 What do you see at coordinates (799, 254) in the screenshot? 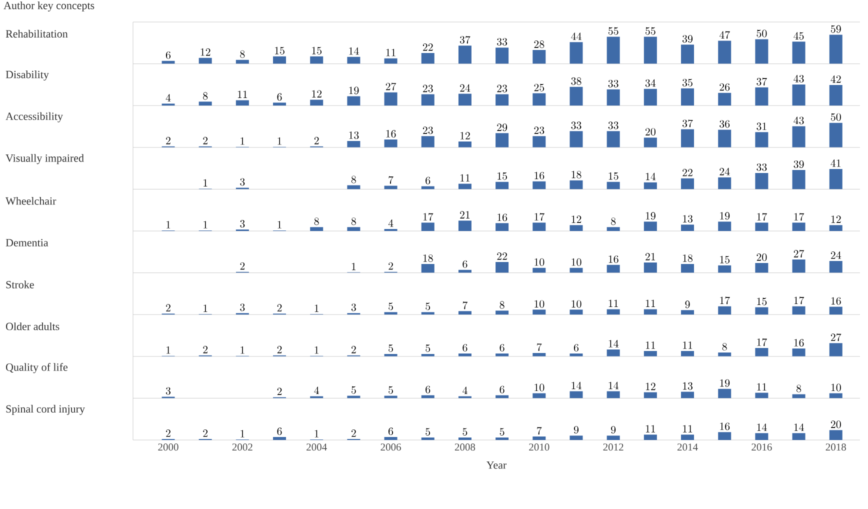
I see `data-label: 27` at bounding box center [799, 254].